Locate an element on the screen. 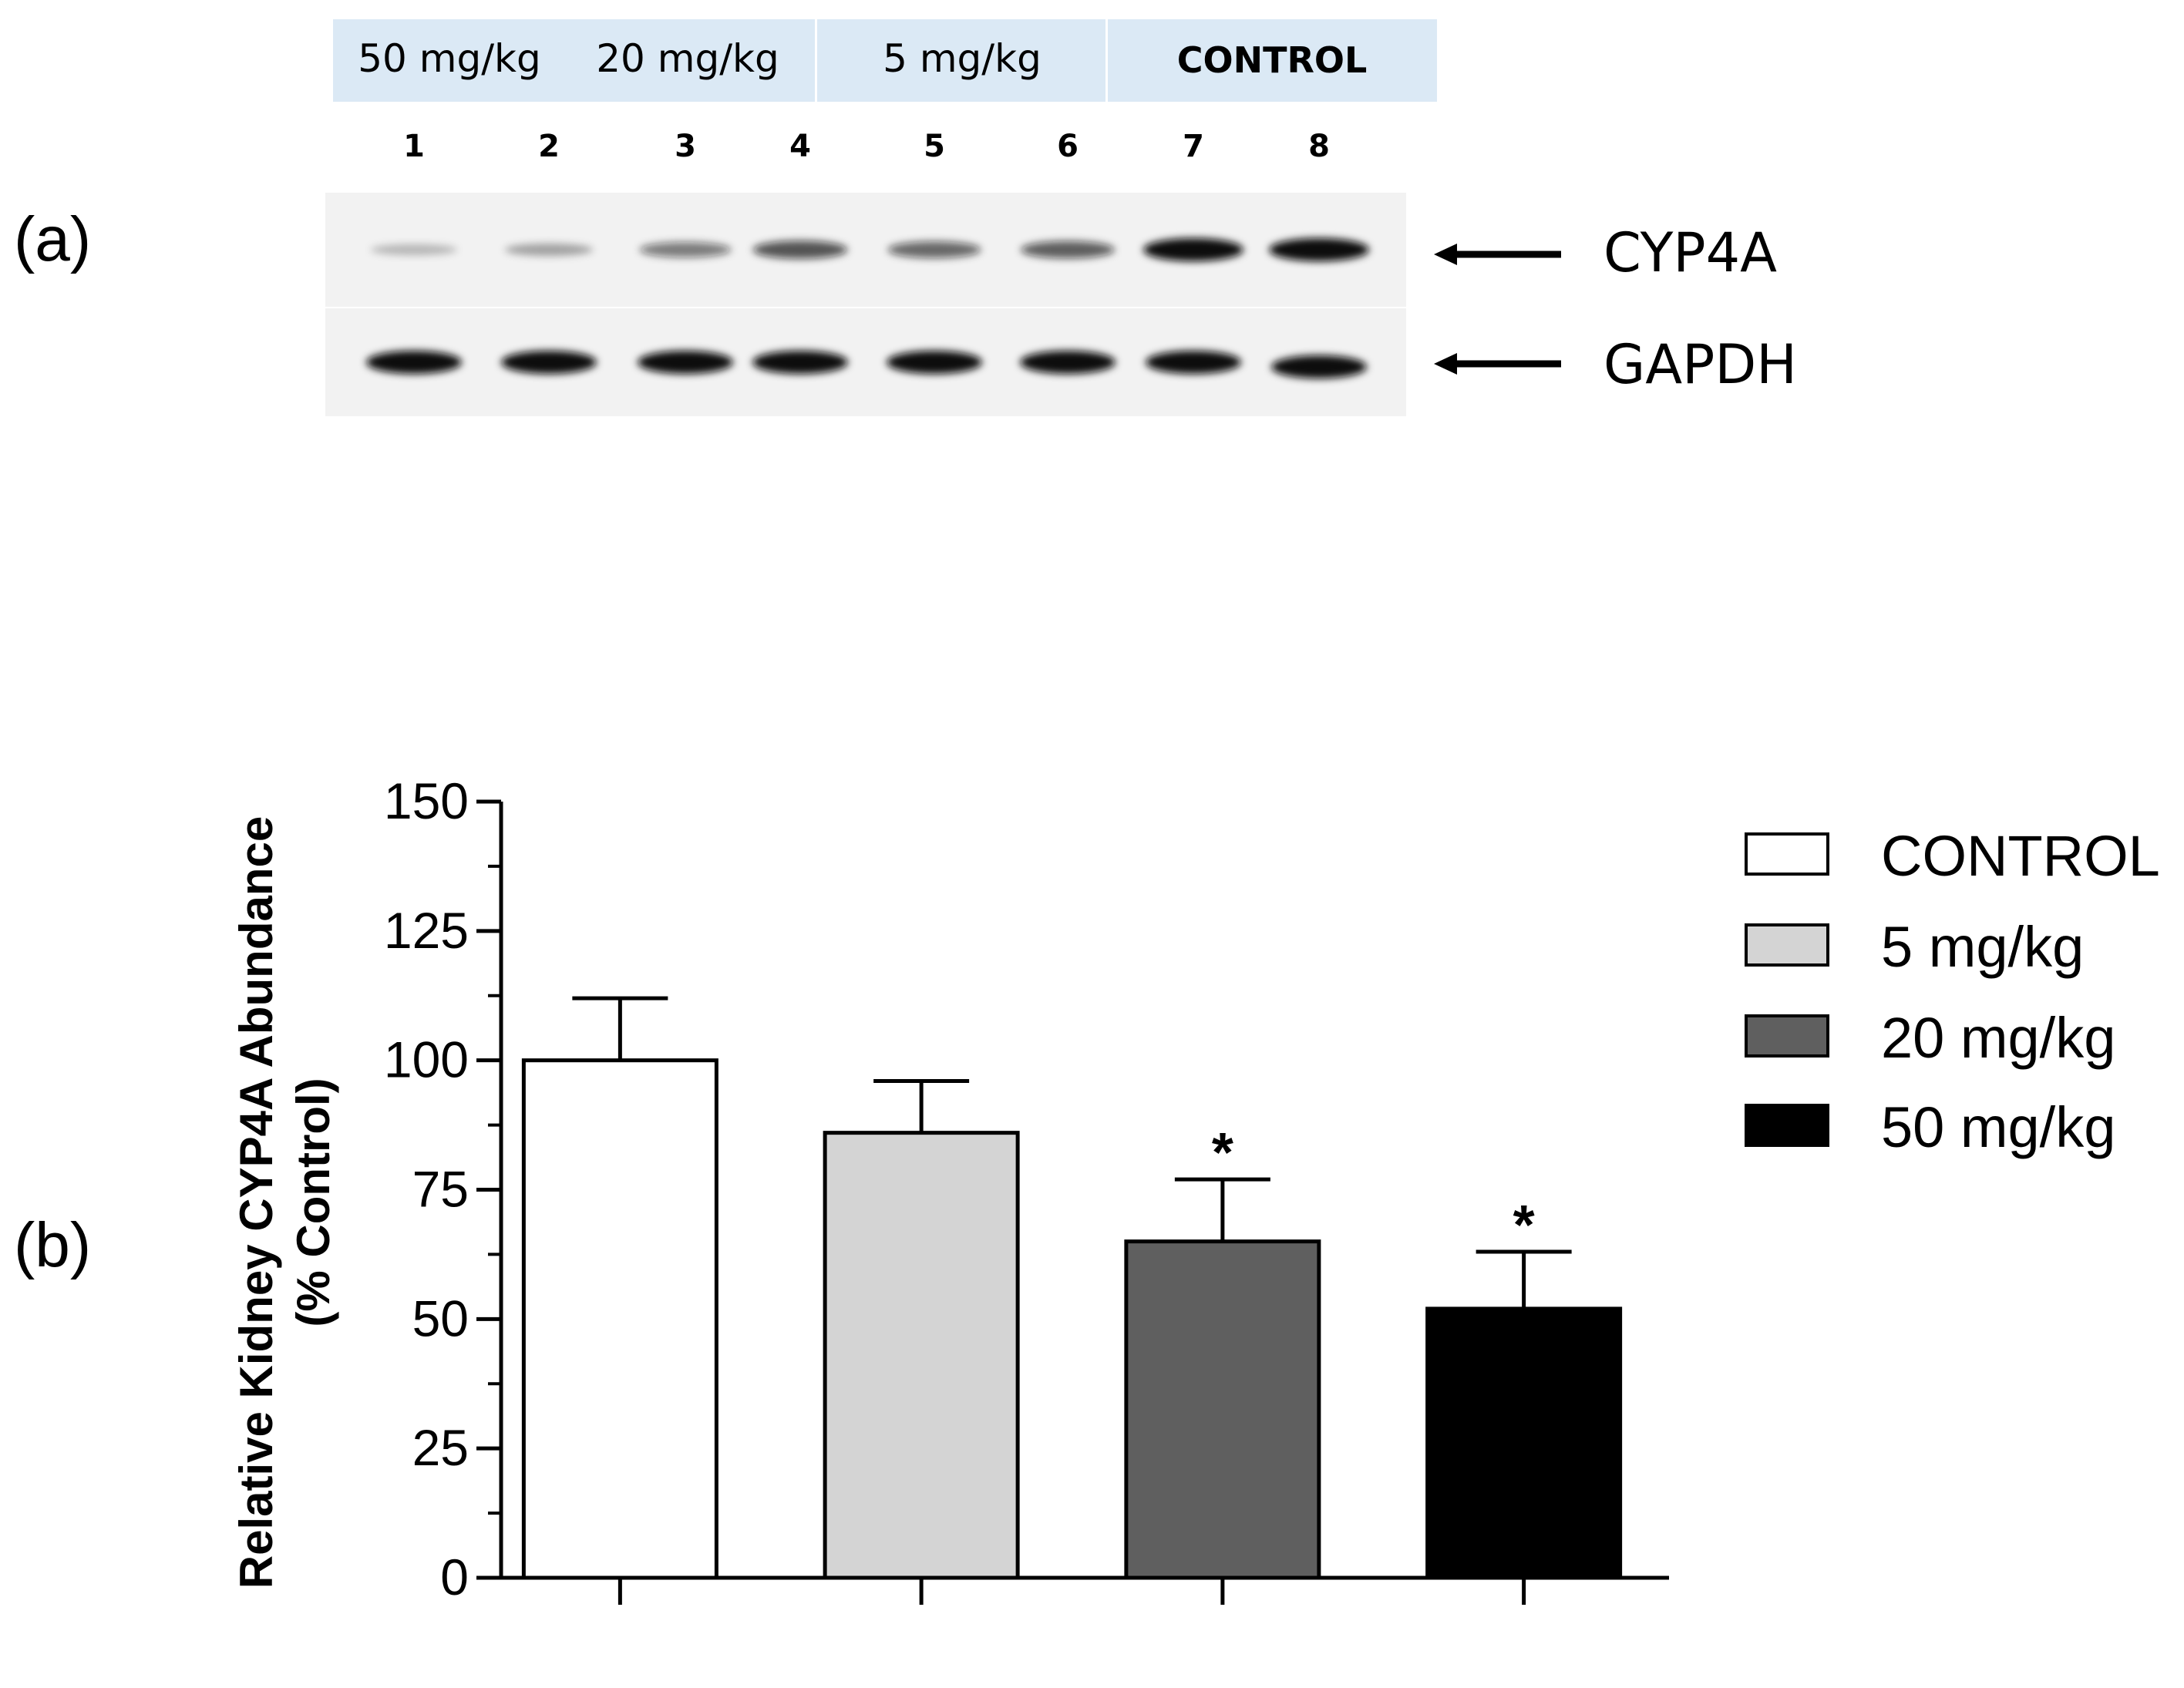 The height and width of the screenshot is (1688, 2184). y-tick-label-100: 100 is located at coordinates (426, 1059).